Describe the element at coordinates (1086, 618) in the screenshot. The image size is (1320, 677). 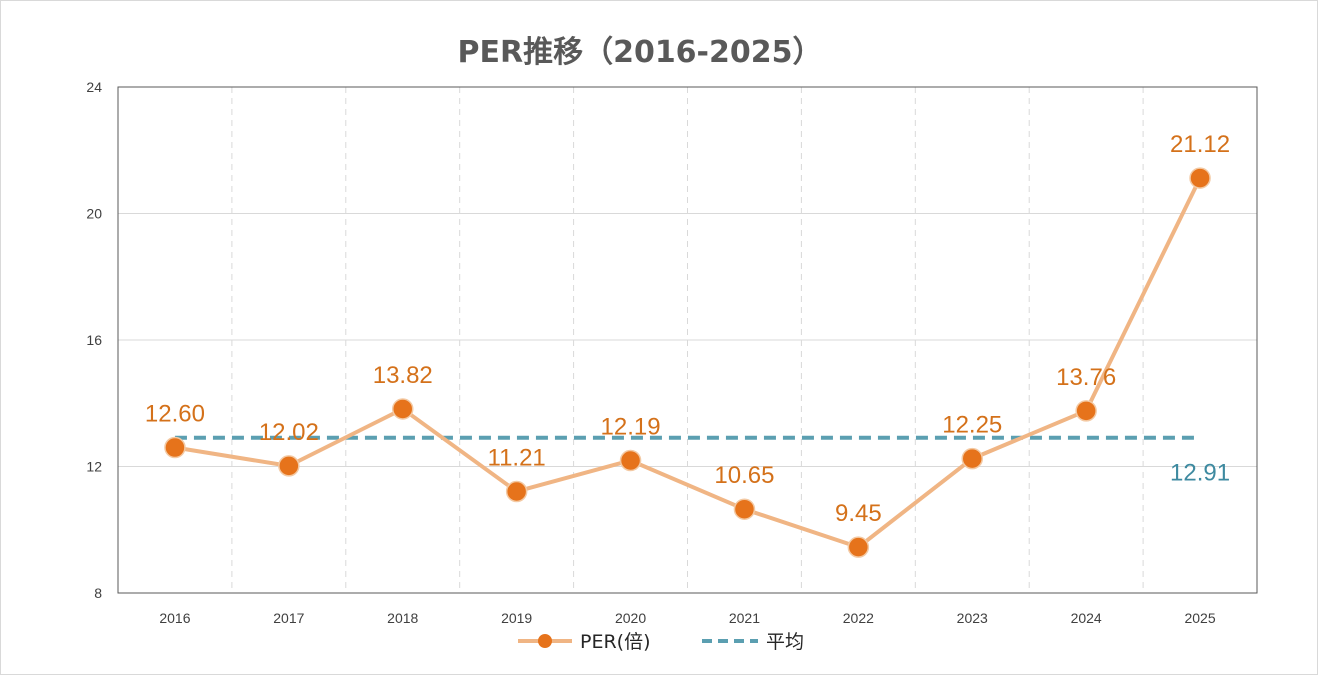
I see `x-tick-label: 2024` at that location.